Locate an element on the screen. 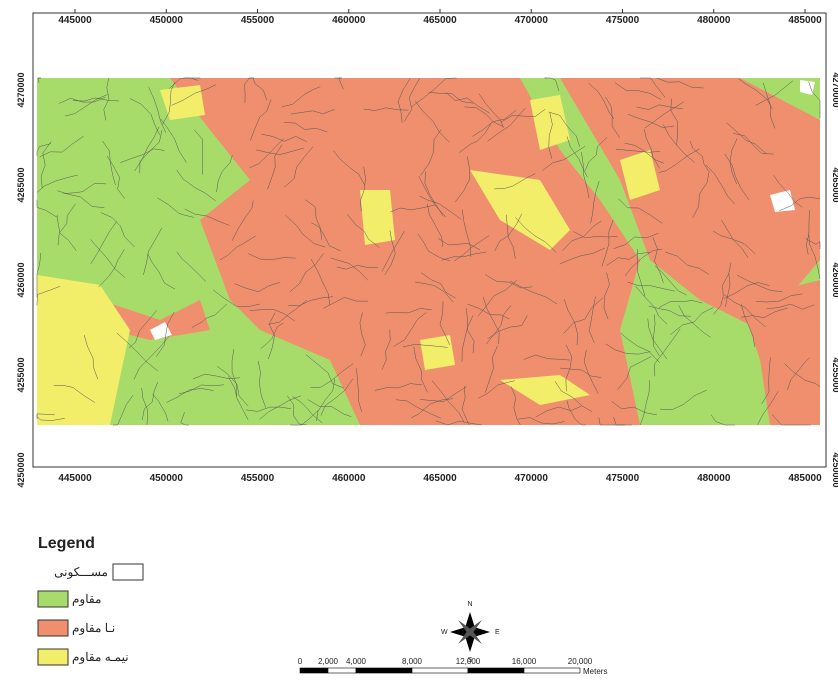  scale-label: 8,000 is located at coordinates (412, 661).